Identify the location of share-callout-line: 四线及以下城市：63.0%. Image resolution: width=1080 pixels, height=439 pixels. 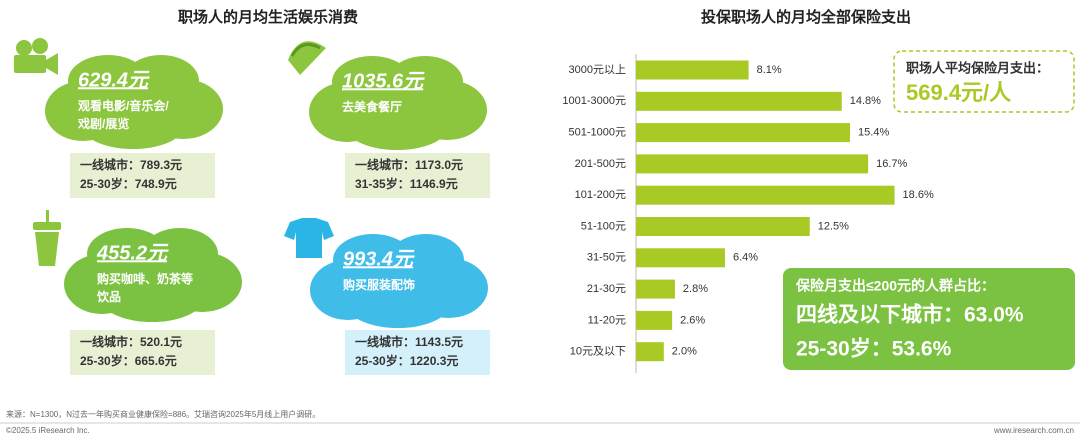
(910, 315).